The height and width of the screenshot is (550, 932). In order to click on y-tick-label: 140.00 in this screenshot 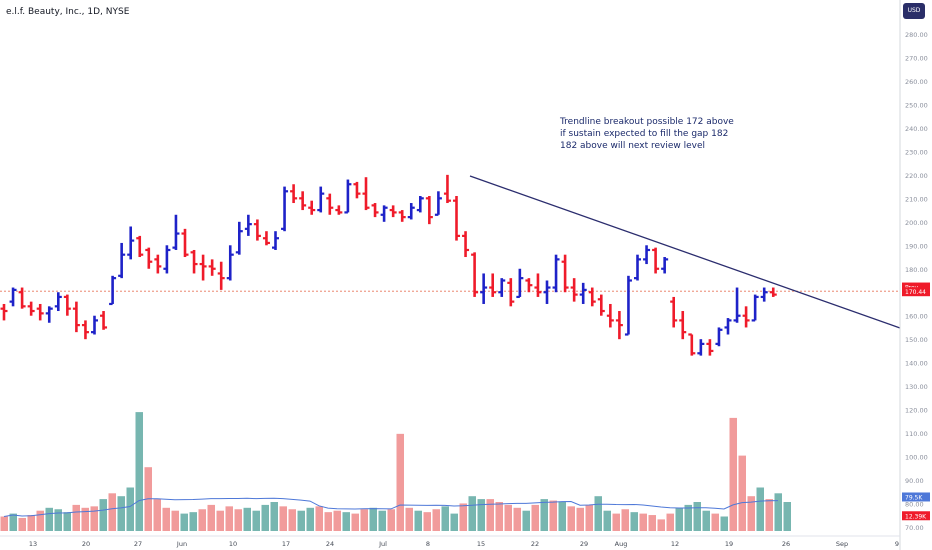, I will do `click(916, 364)`.